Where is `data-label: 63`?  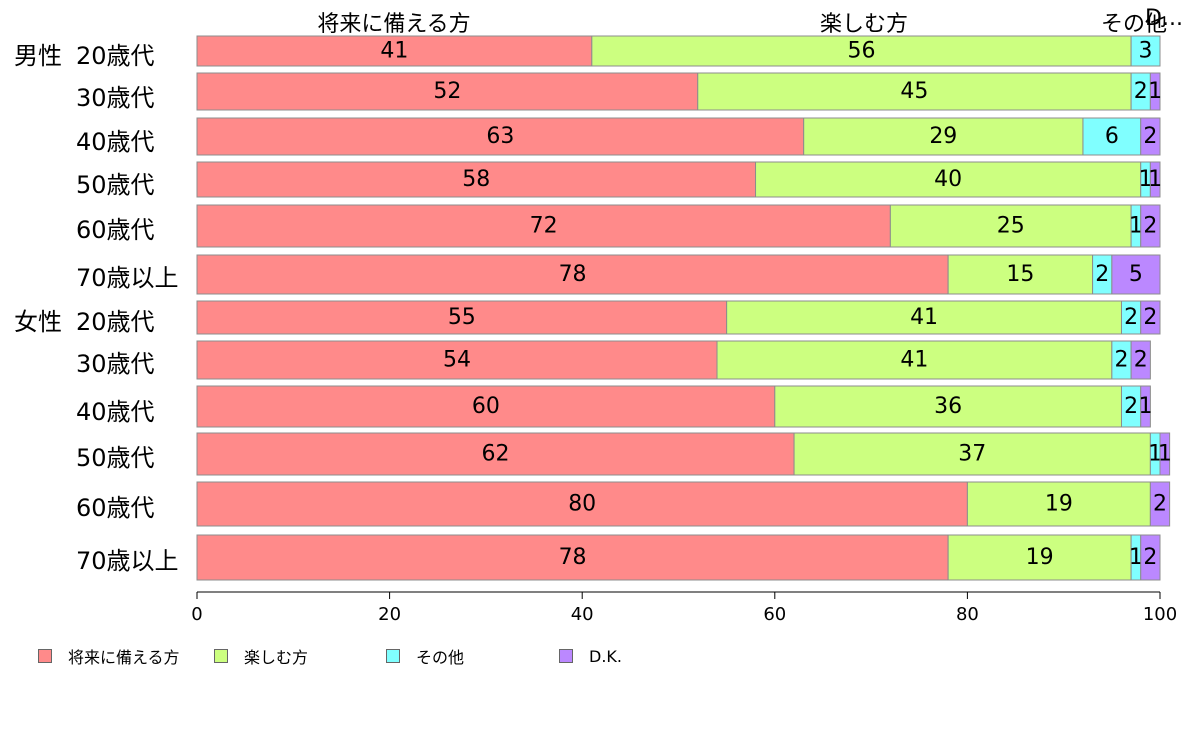
data-label: 63 is located at coordinates (500, 136).